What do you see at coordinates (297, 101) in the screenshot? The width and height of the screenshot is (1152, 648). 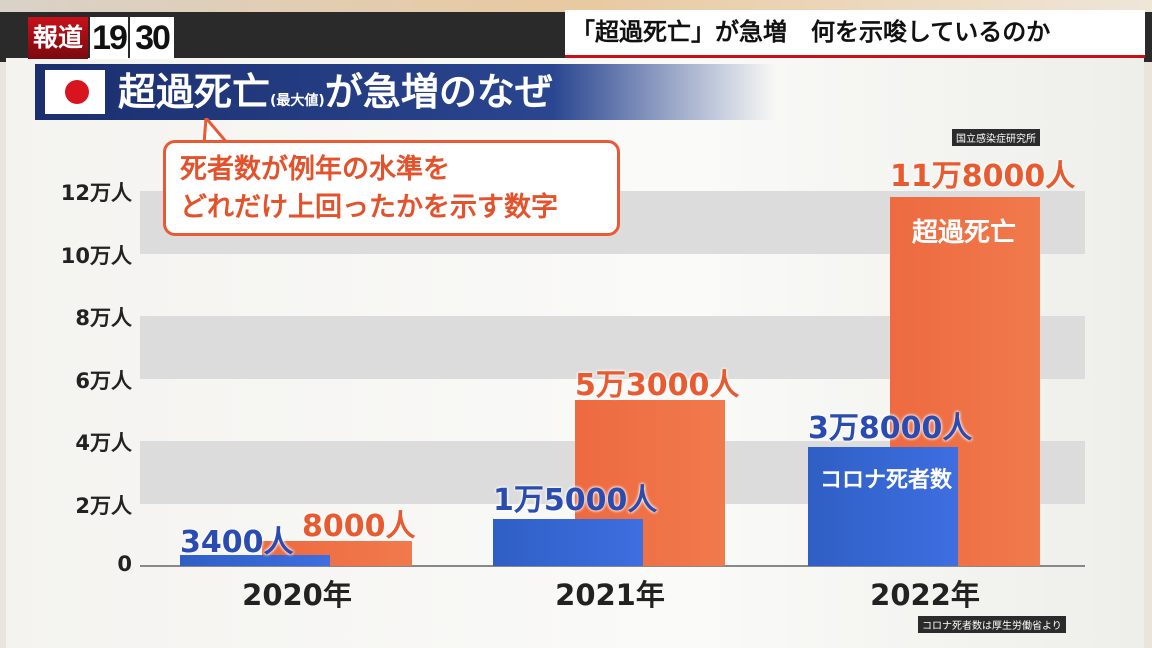 I see `title-small: (最大値)` at bounding box center [297, 101].